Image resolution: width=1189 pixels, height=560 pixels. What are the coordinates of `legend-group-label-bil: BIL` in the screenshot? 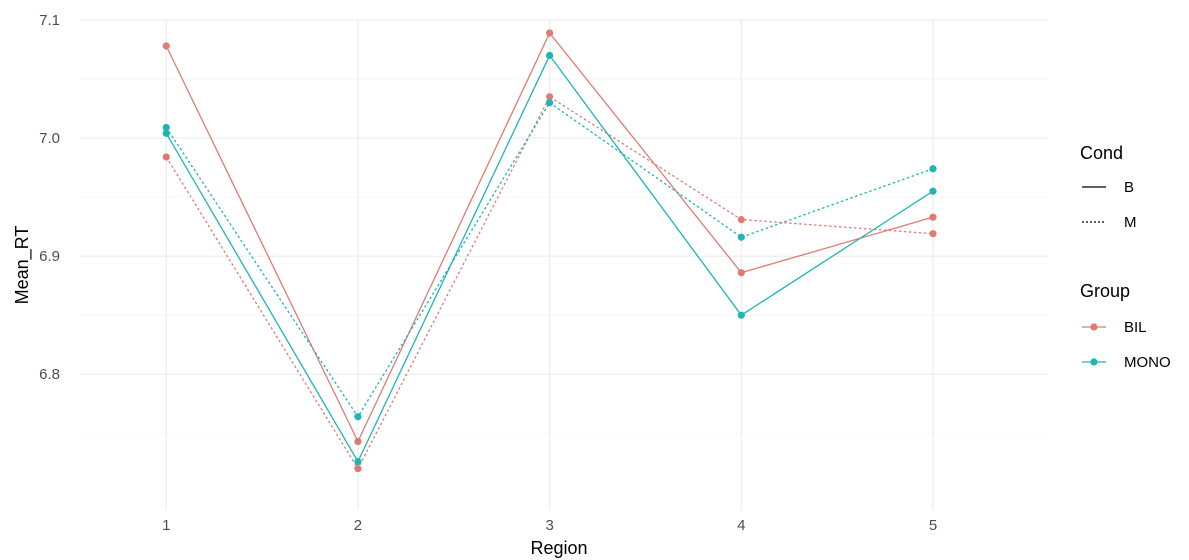 It's located at (1135, 327).